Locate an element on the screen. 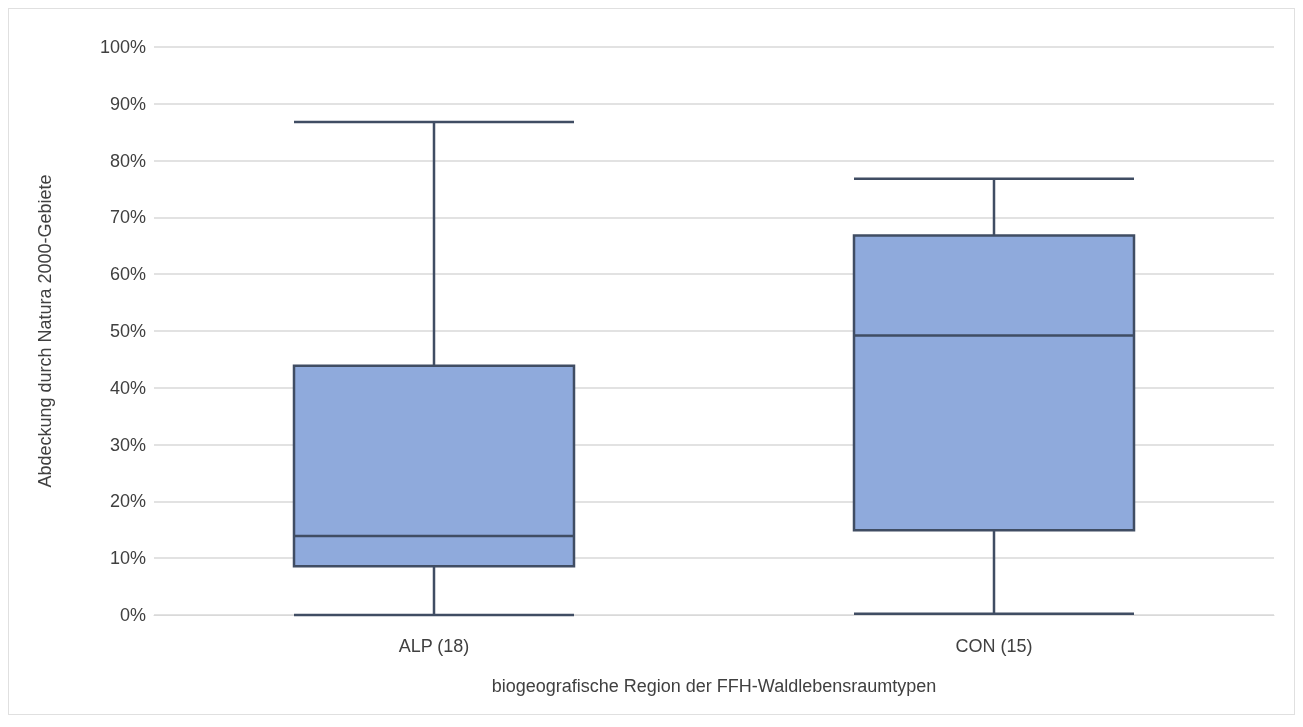 Image resolution: width=1303 pixels, height=727 pixels. y-tick-label: 30% is located at coordinates (127, 444).